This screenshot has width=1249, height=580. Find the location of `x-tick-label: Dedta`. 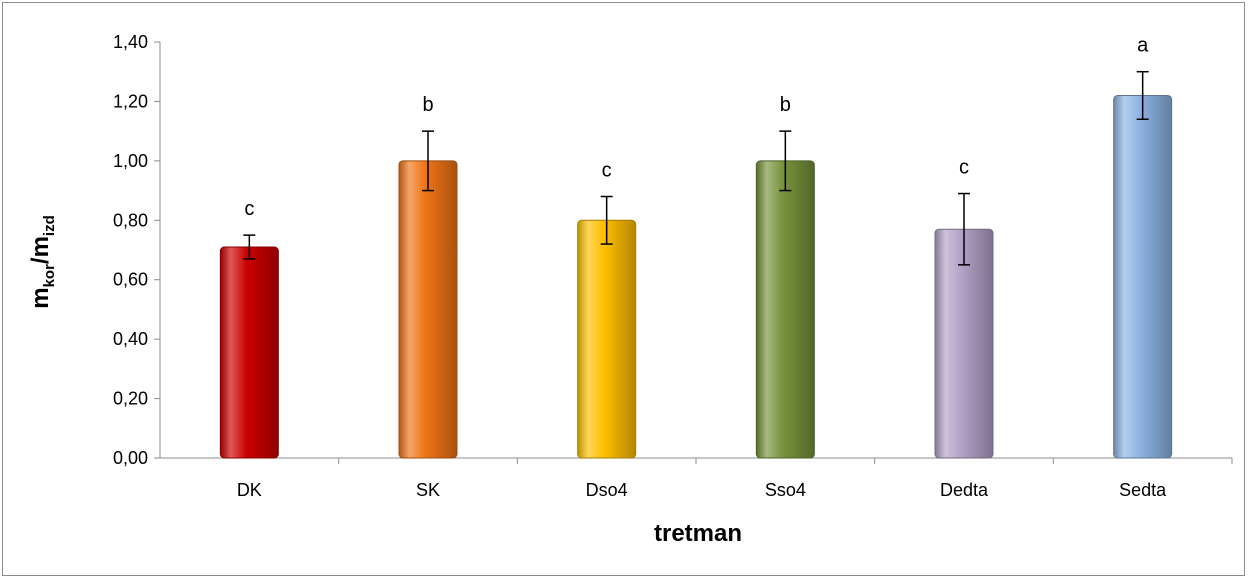

x-tick-label: Dedta is located at coordinates (964, 490).